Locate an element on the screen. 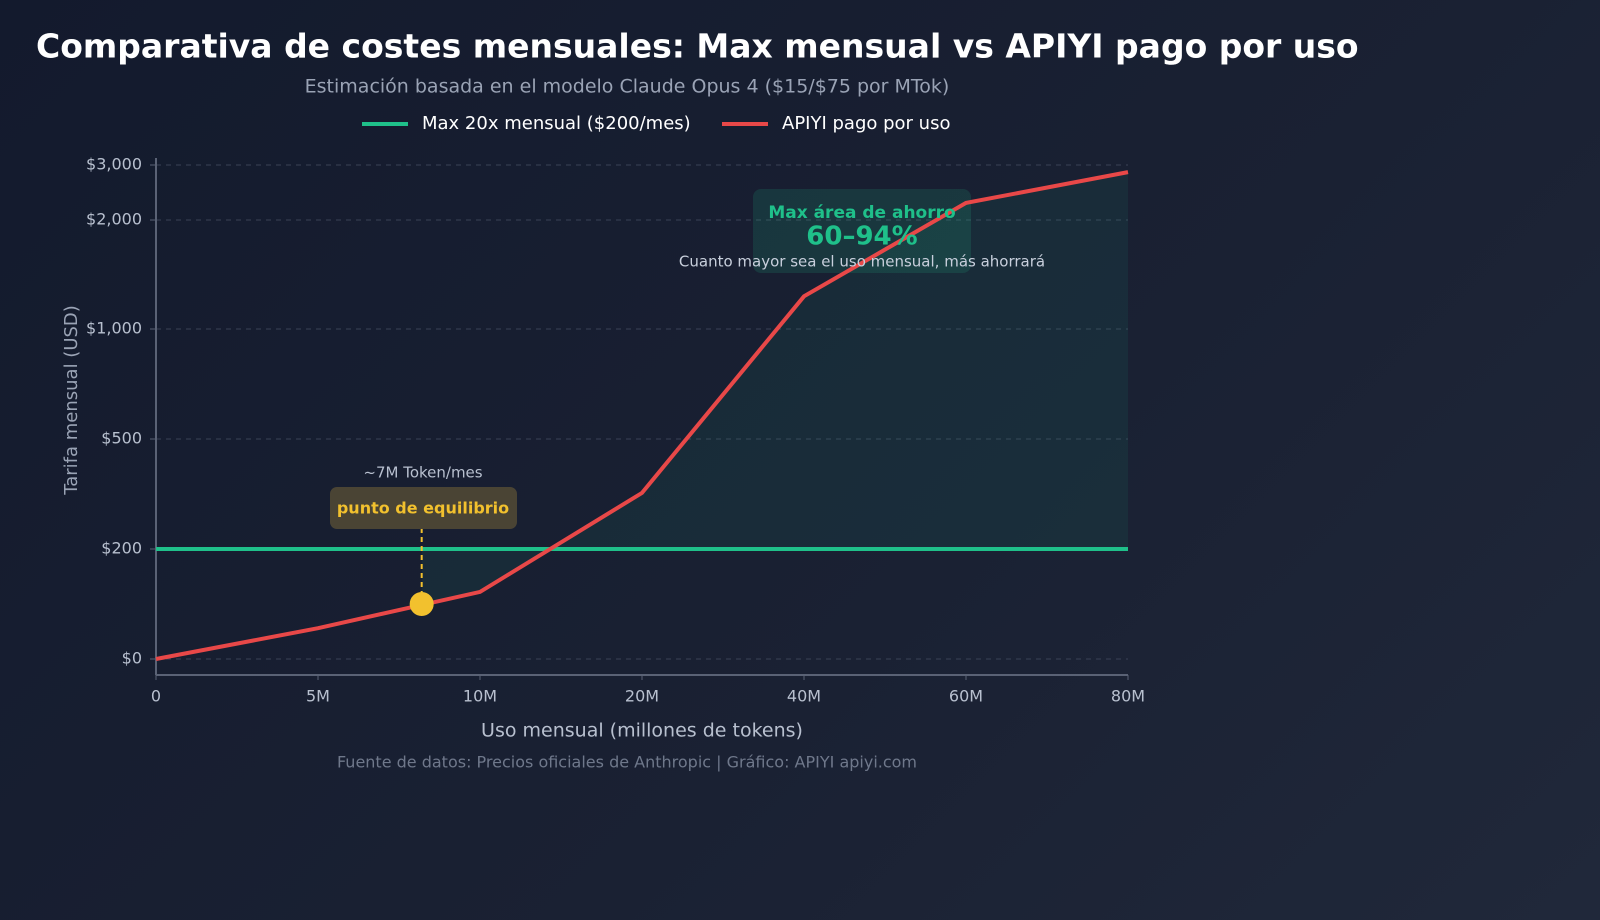  x-tick-label: 20M is located at coordinates (642, 696).